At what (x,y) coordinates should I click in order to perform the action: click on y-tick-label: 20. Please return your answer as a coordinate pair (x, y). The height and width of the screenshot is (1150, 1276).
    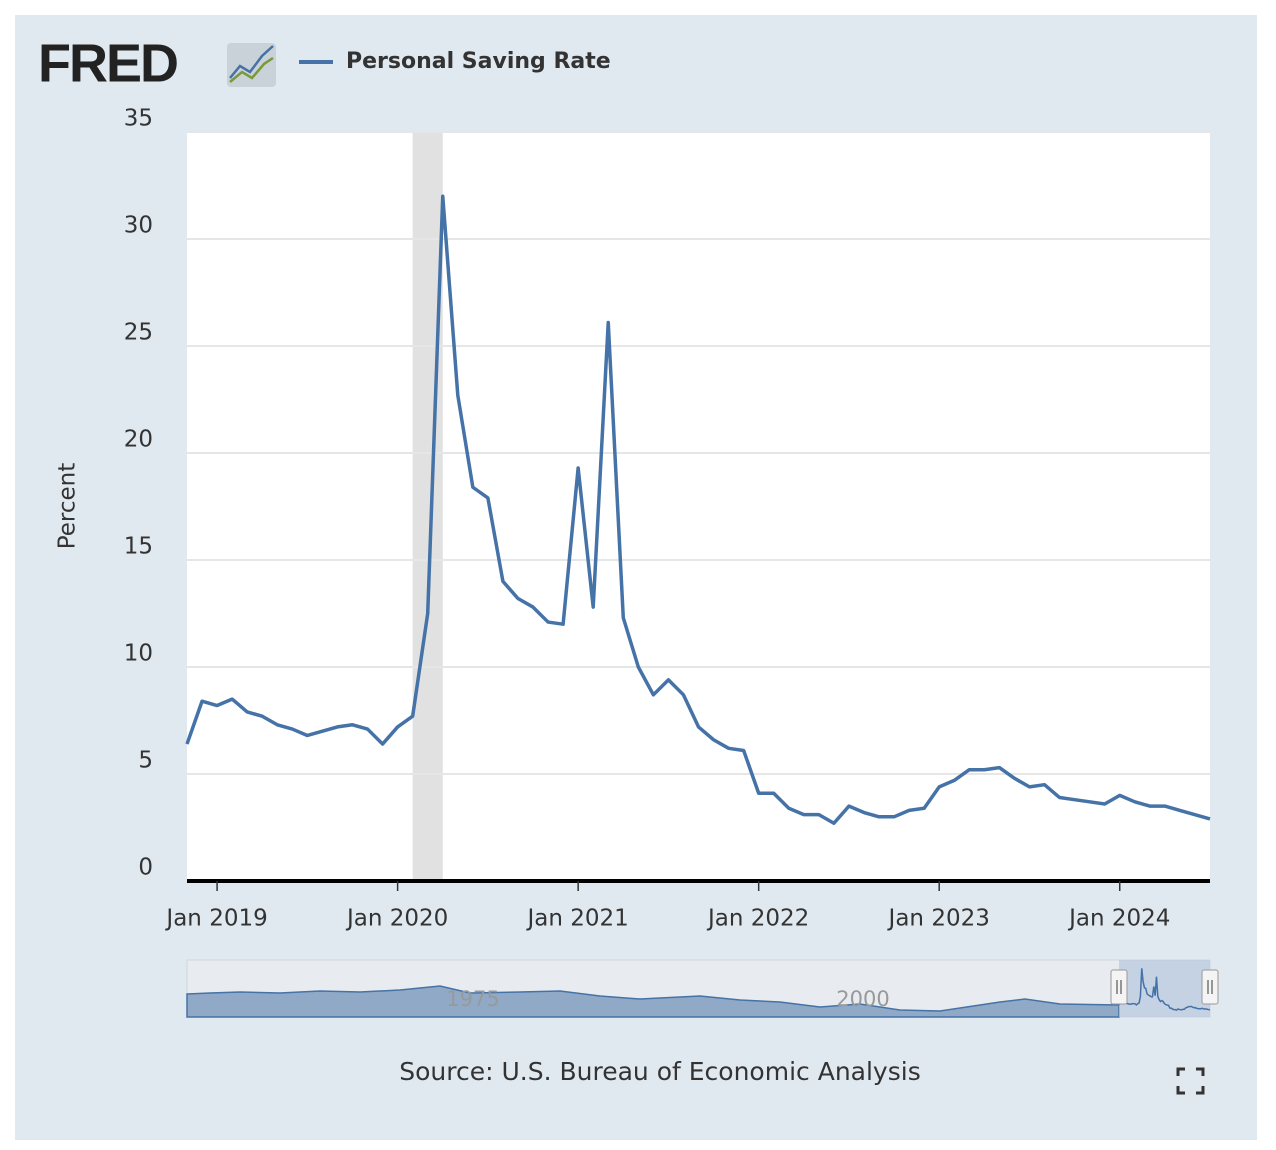
    Looking at the image, I should click on (138, 440).